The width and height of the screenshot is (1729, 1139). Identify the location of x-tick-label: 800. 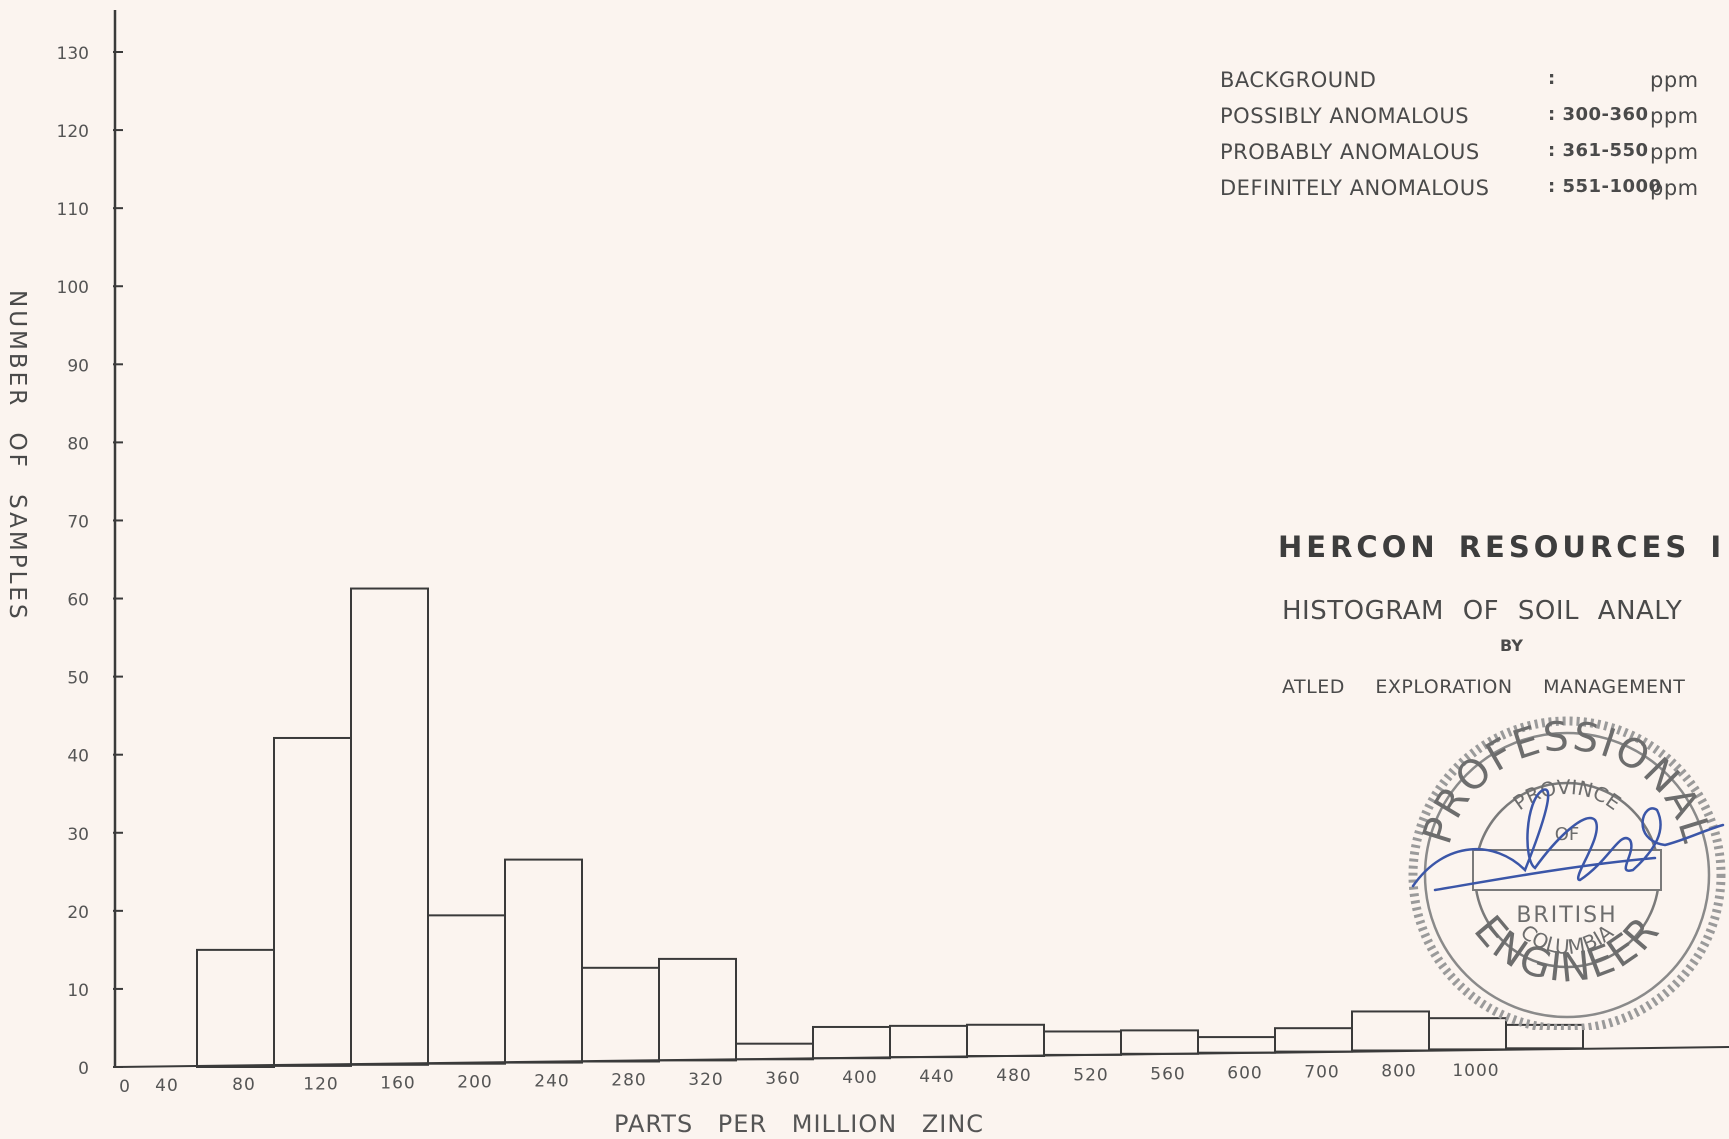
(1398, 1072).